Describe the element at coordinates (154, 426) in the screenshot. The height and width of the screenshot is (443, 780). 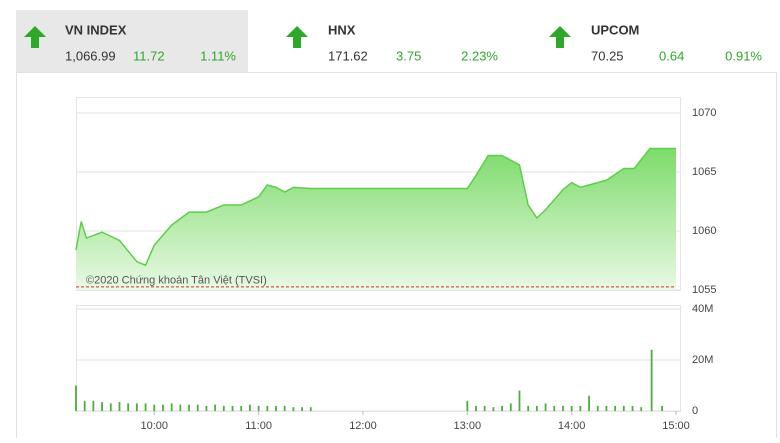
I see `x-tick-label: 10:00` at that location.